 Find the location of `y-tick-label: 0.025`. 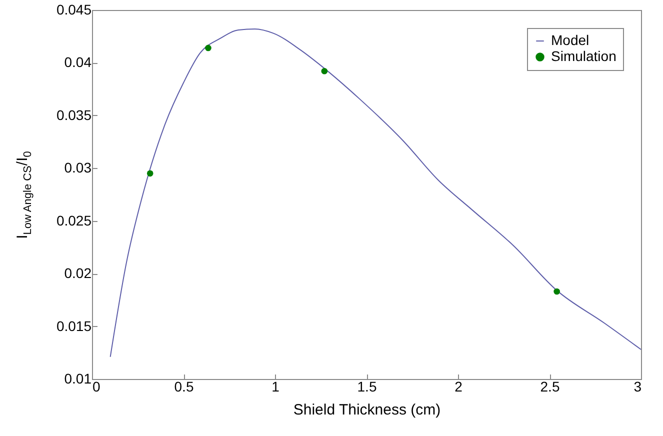

y-tick-label: 0.025 is located at coordinates (74, 220).